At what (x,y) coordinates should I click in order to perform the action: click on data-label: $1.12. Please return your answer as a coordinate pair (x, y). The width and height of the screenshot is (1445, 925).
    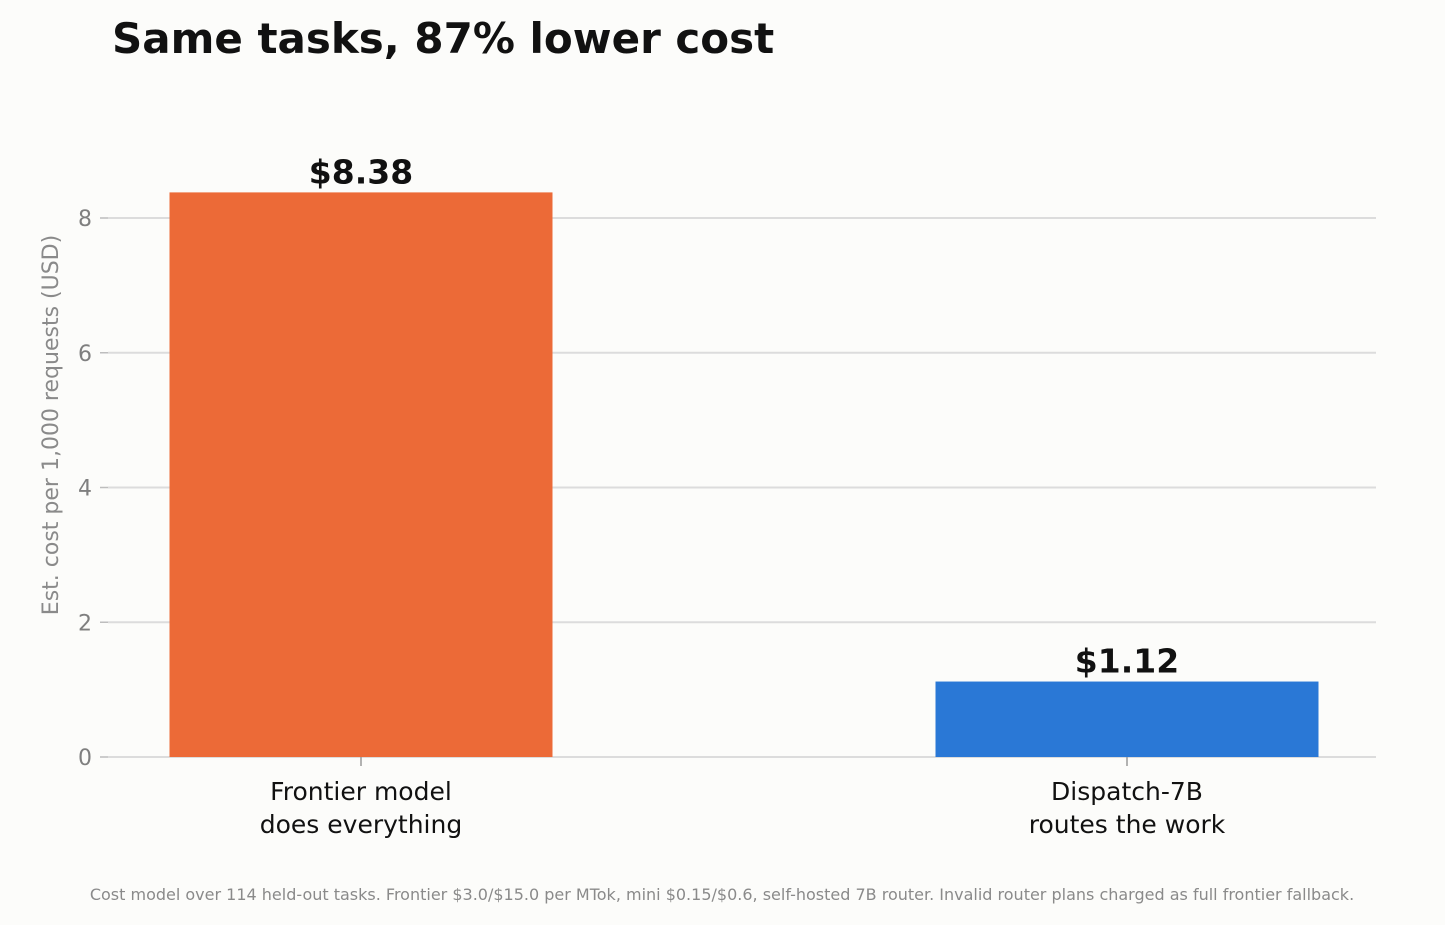
    Looking at the image, I should click on (1127, 661).